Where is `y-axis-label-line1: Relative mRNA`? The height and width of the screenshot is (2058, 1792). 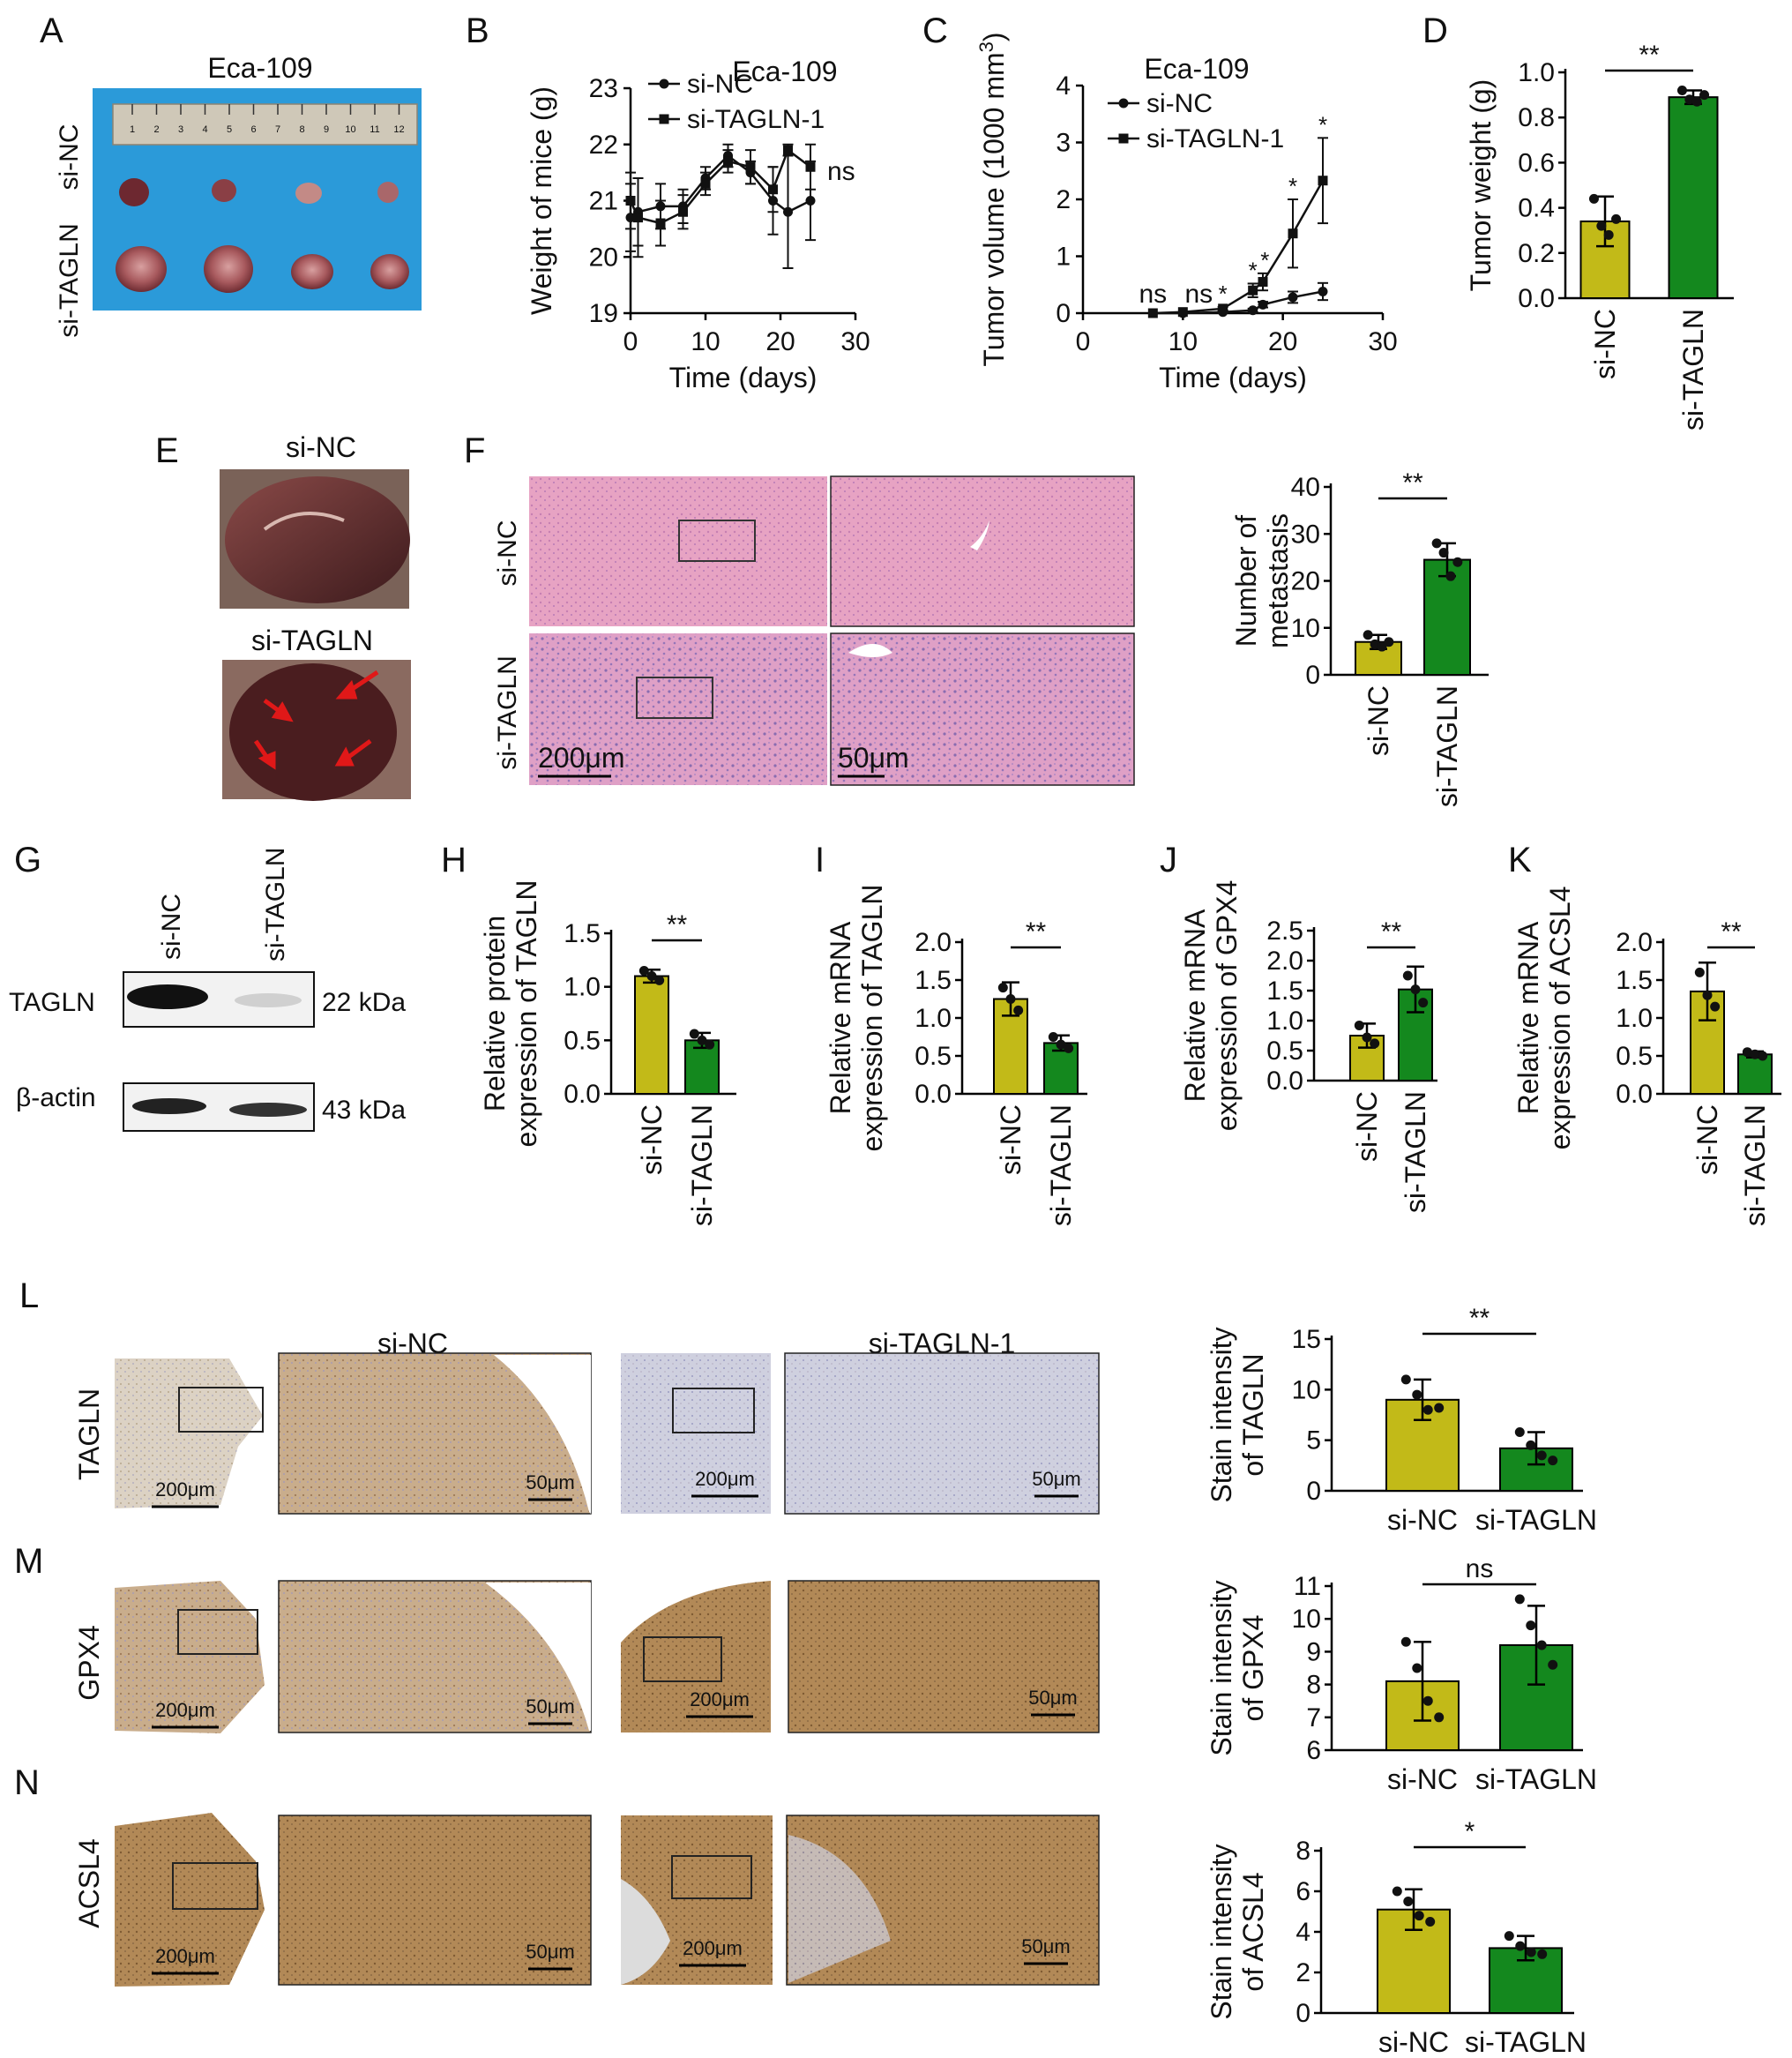
y-axis-label-line1: Relative mRNA is located at coordinates (1195, 1006).